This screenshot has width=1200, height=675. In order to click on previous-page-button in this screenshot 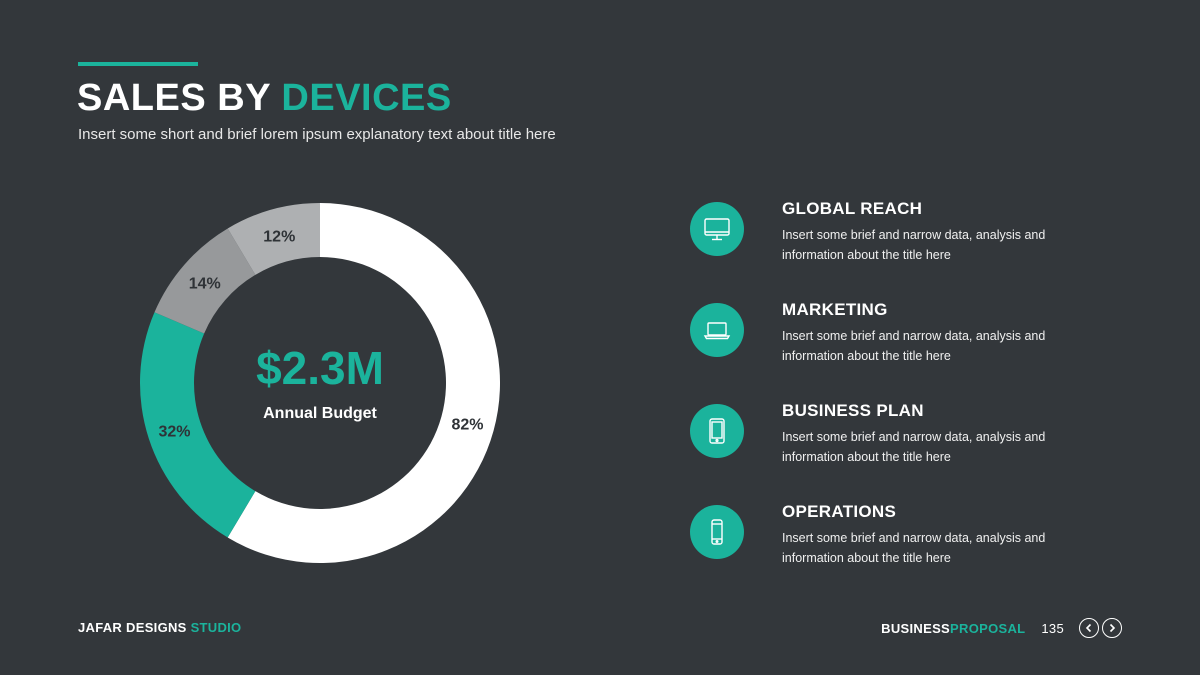, I will do `click(1089, 628)`.